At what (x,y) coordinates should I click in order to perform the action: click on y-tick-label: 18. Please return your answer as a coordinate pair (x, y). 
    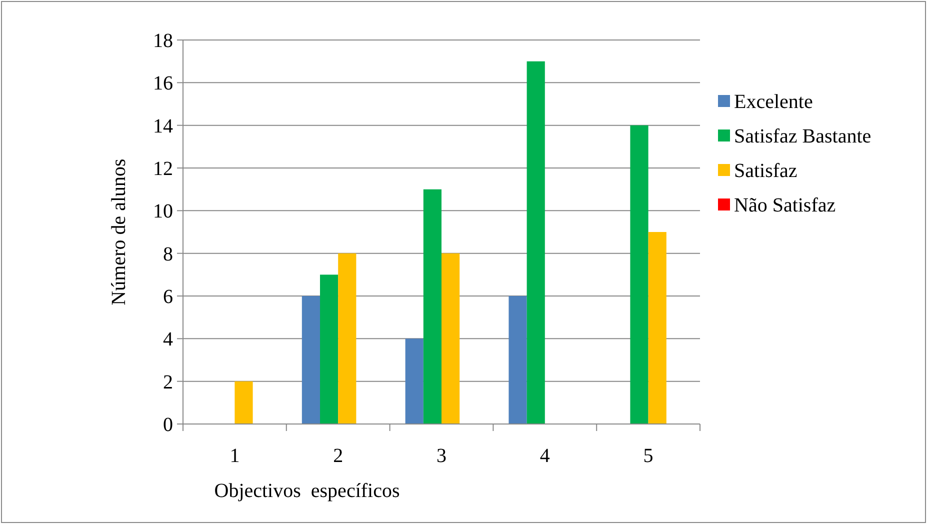
    Looking at the image, I should click on (163, 41).